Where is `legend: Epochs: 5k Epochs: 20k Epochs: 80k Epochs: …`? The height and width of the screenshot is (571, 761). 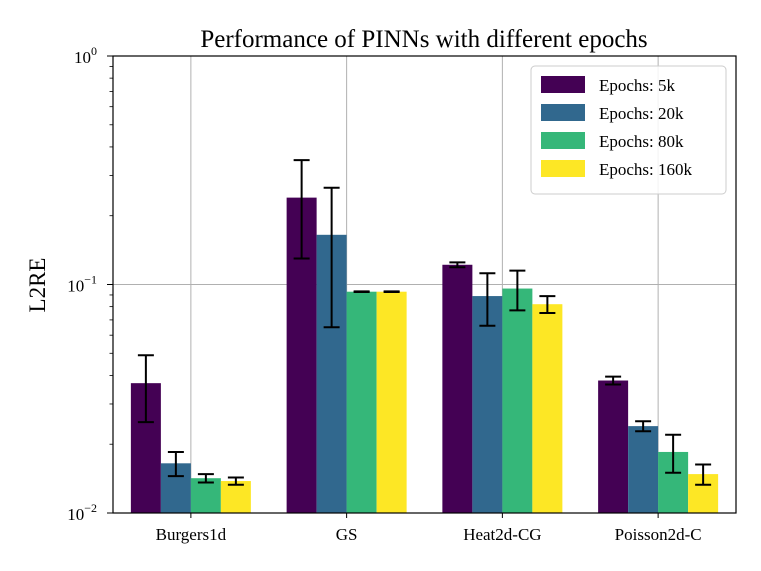
legend: Epochs: 5k Epochs: 20k Epochs: 80k Epochs: … is located at coordinates (628, 130).